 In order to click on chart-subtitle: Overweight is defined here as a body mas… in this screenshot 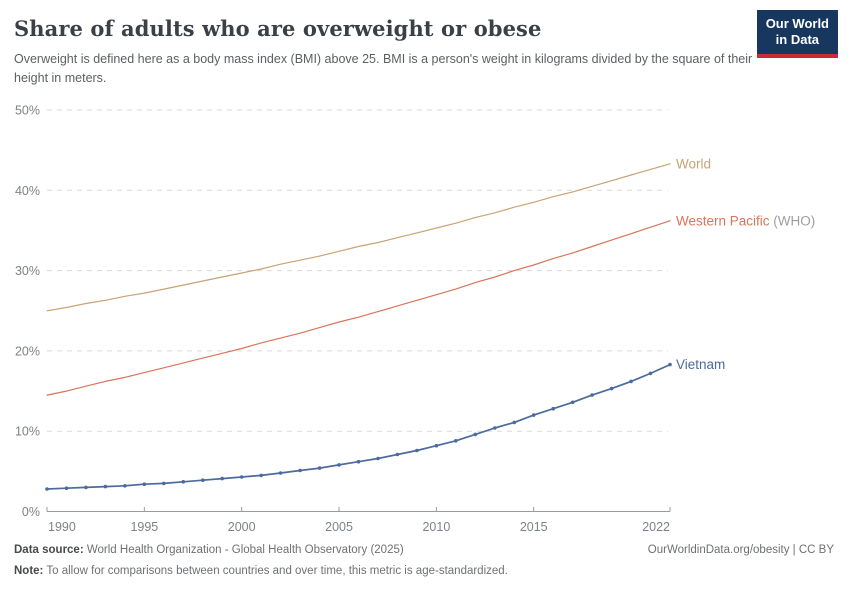, I will do `click(383, 68)`.